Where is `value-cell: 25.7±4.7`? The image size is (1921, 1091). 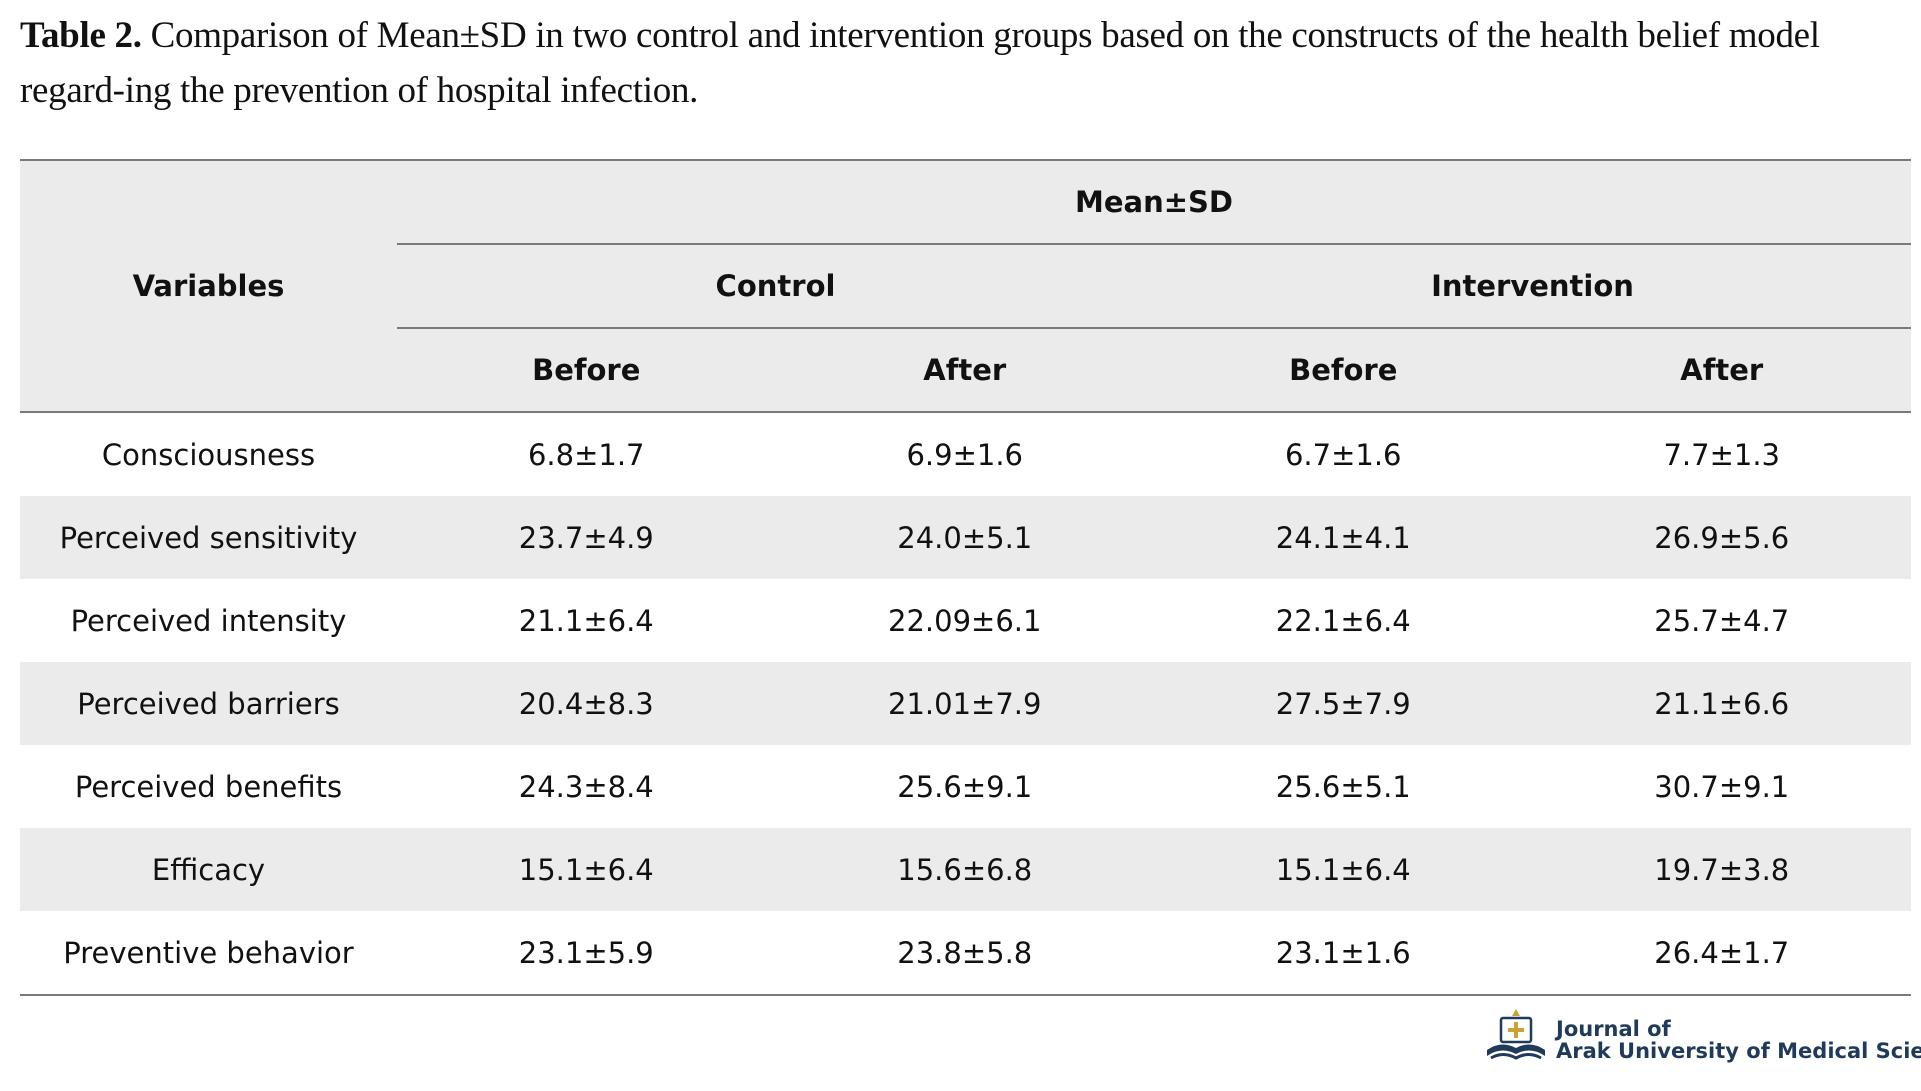 value-cell: 25.7±4.7 is located at coordinates (1722, 620).